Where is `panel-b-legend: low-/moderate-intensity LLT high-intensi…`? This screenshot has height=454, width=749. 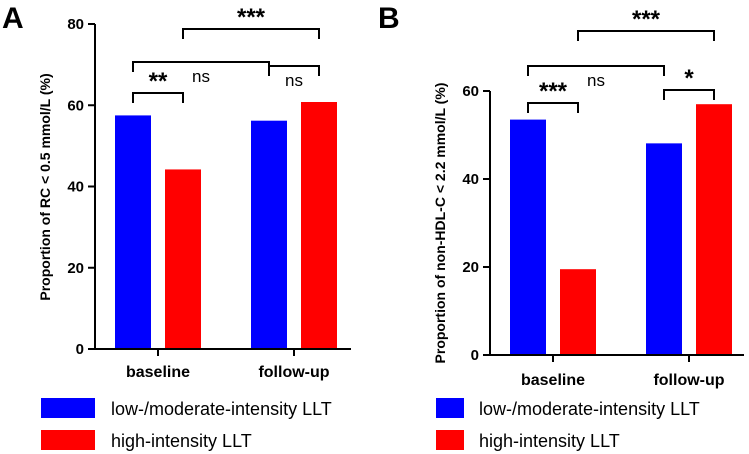 panel-b-legend: low-/moderate-intensity LLT high-intensi… is located at coordinates (568, 424).